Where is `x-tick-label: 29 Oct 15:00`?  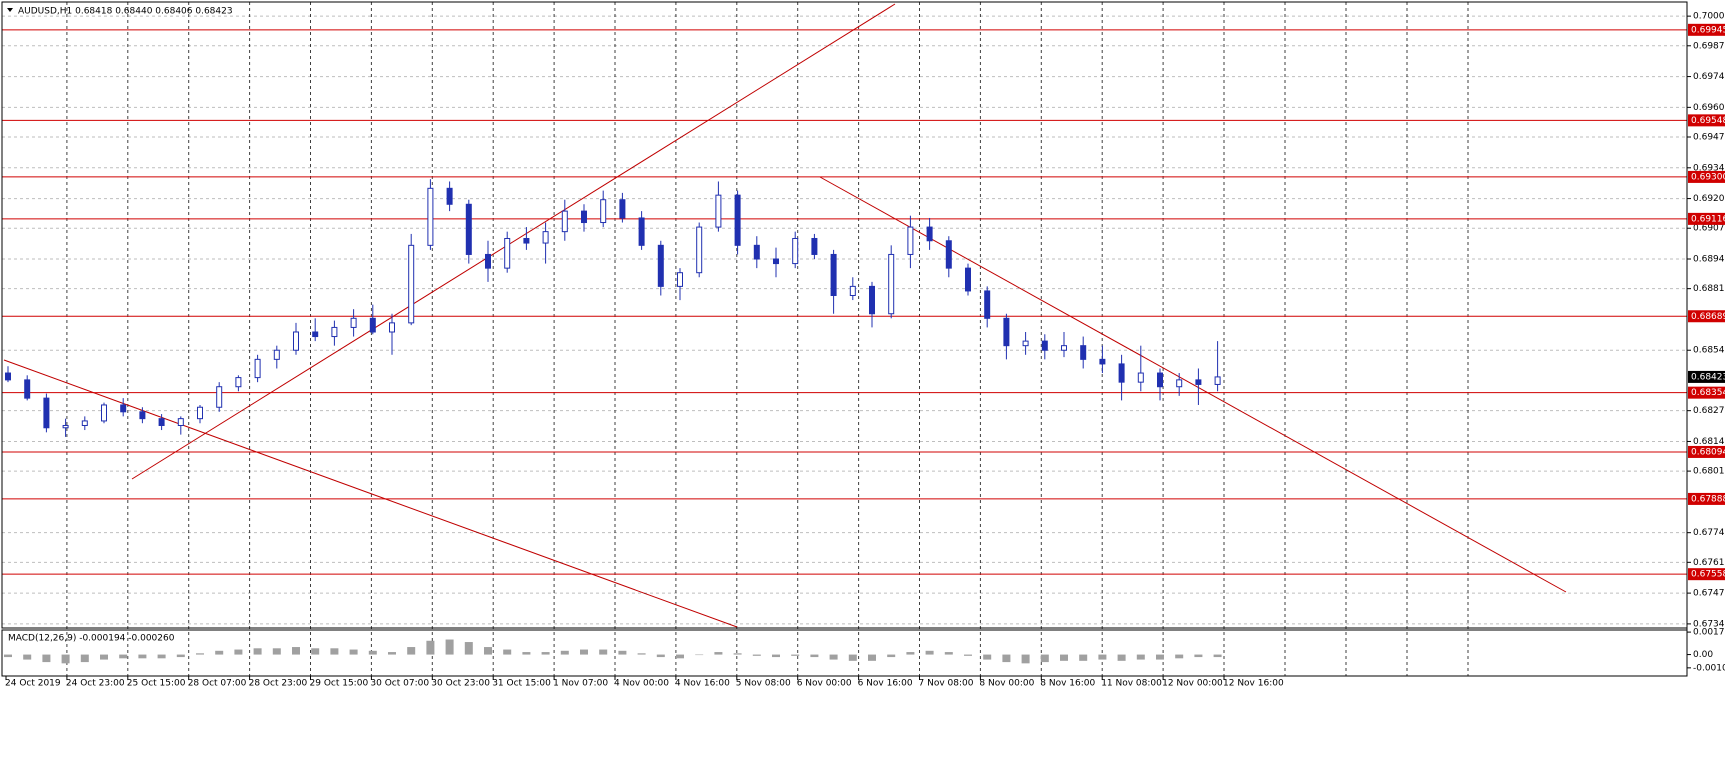
x-tick-label: 29 Oct 15:00 is located at coordinates (339, 684).